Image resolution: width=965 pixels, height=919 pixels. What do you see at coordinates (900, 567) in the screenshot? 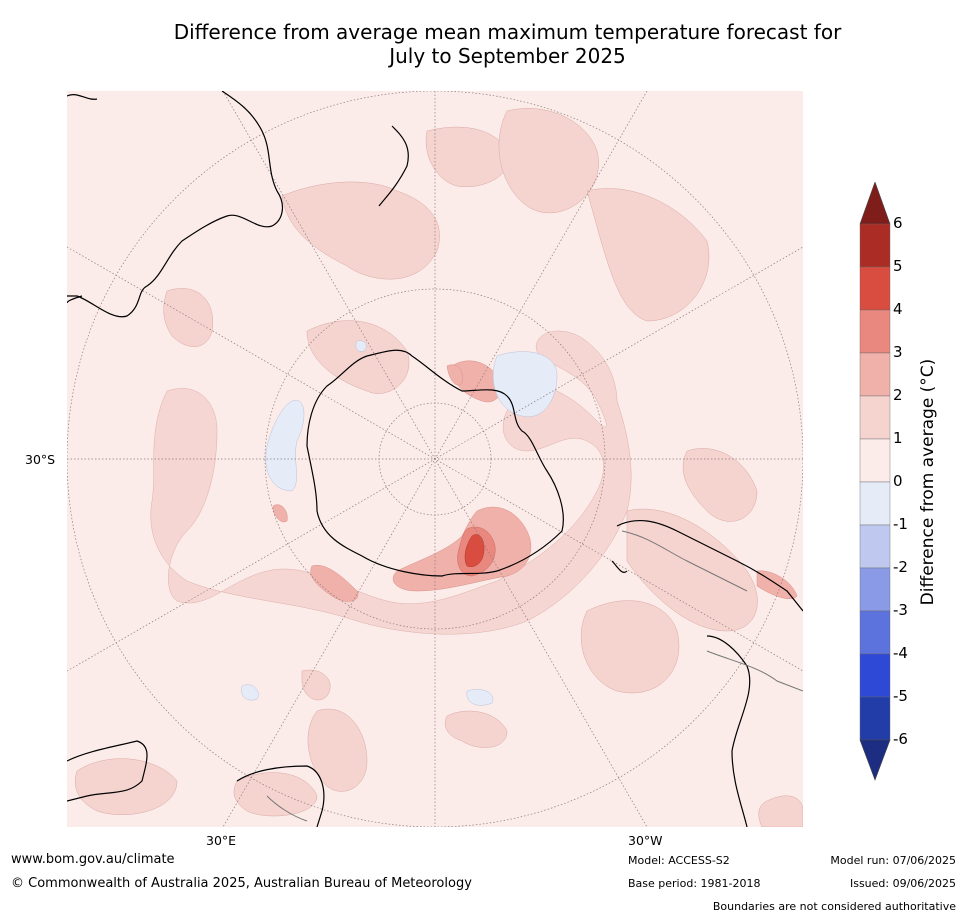
I see `colorbar-tick-label: -2` at bounding box center [900, 567].